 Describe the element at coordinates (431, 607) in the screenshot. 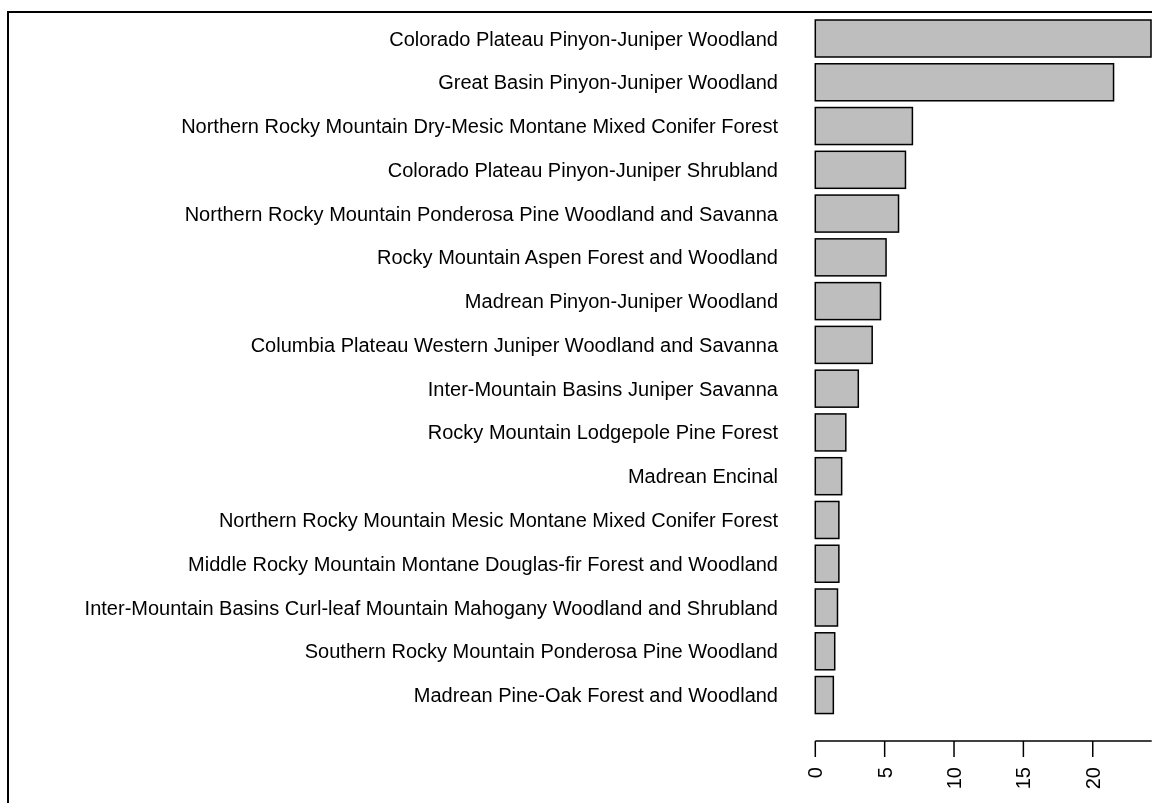

I see `y-tick-label: Inter-Mountain Basins Curl-leaf Mountain Mahogany Woodland and Shrubland` at that location.